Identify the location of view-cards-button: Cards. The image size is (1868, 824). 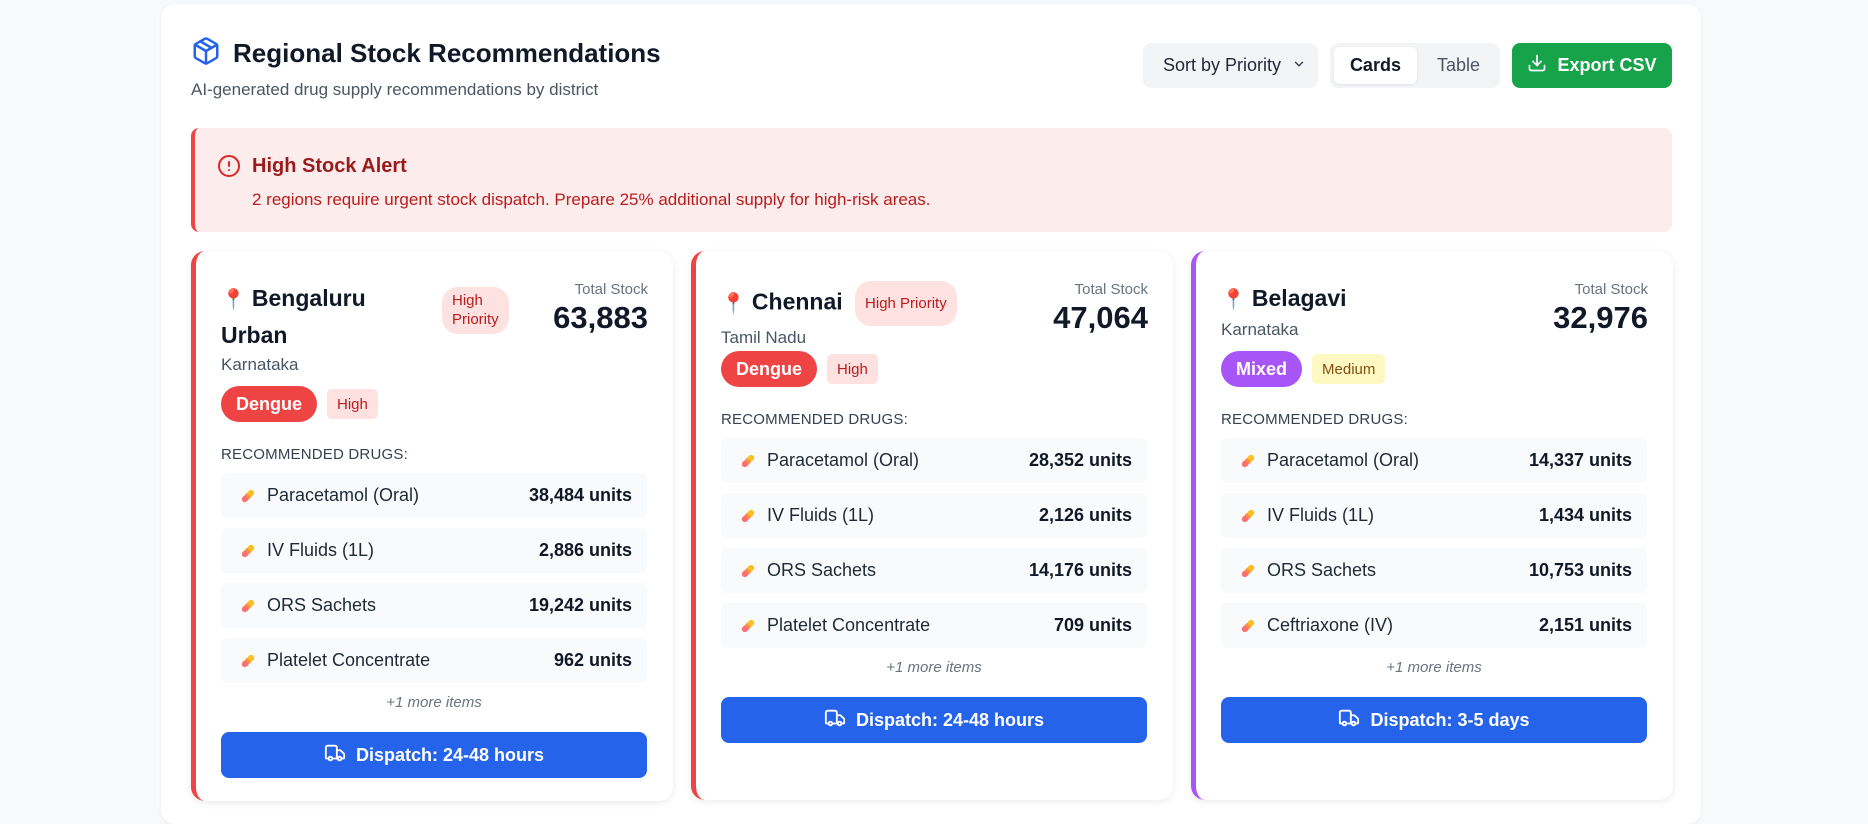
(1375, 65).